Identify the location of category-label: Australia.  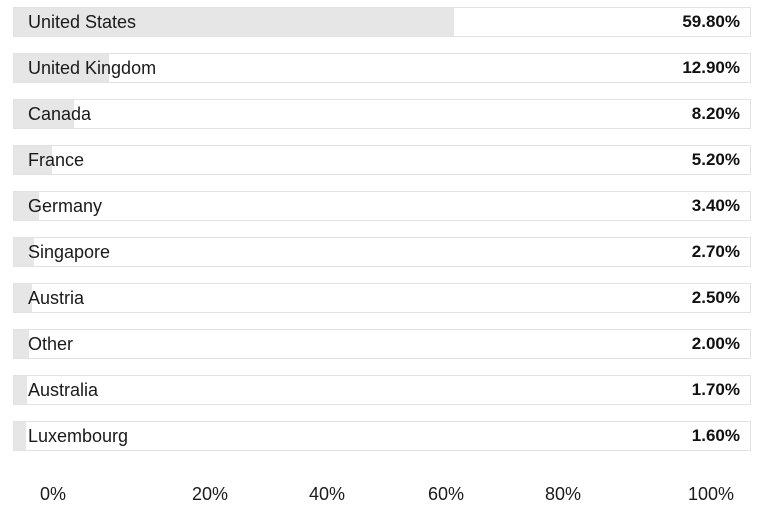
(63, 390).